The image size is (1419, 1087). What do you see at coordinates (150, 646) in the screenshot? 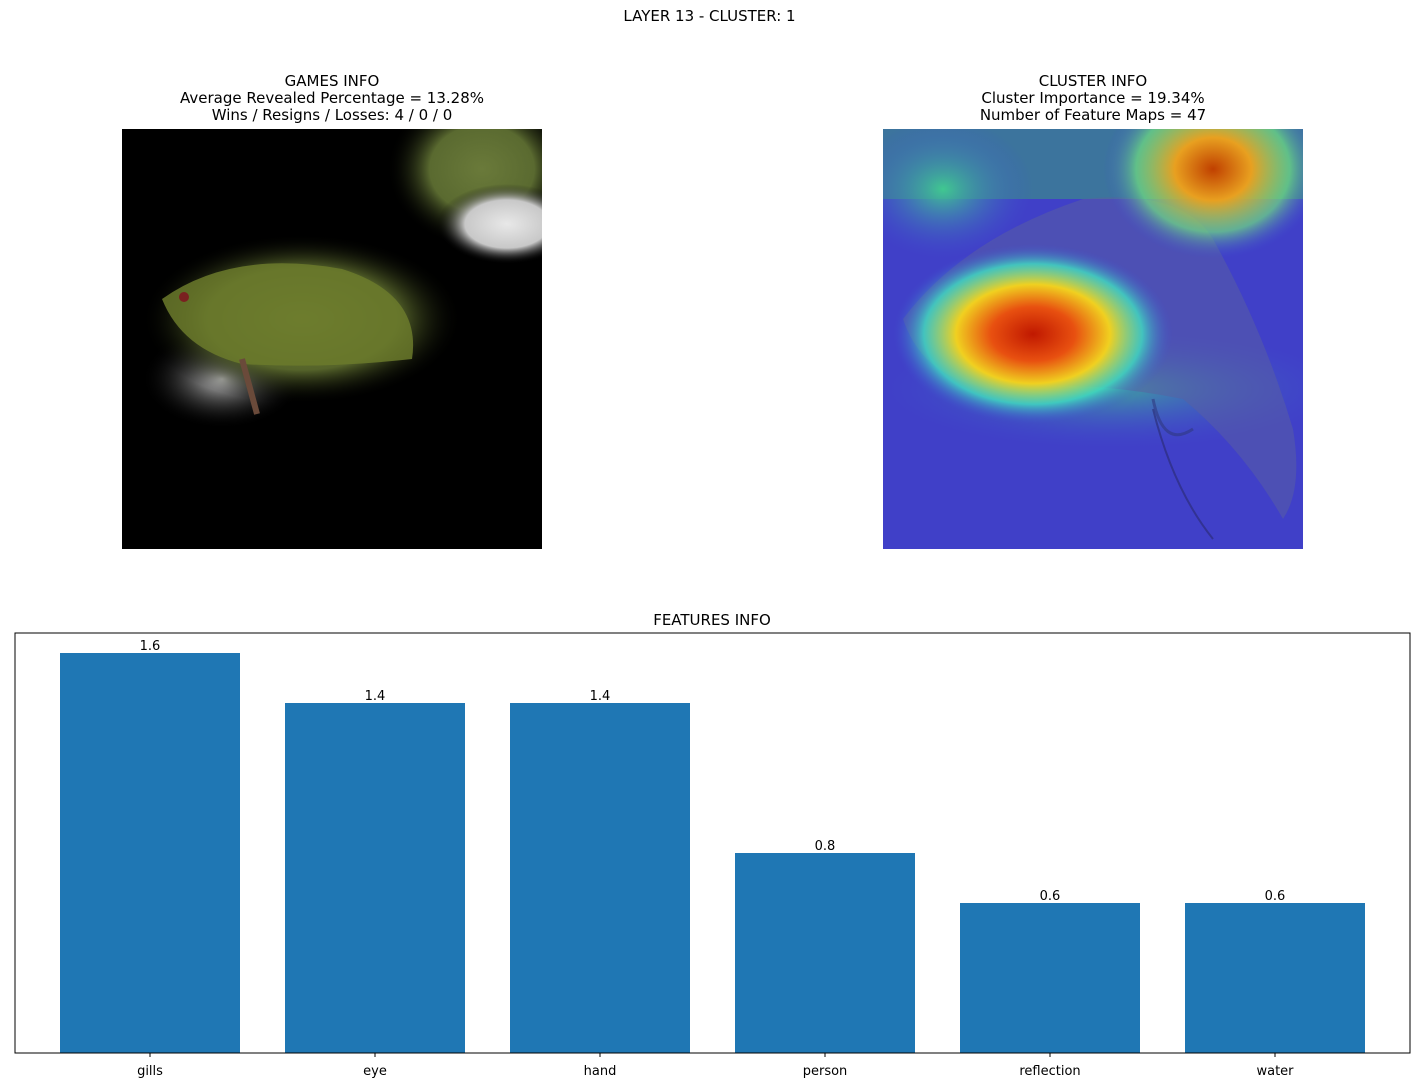
I see `value-label-gills: 1.6` at bounding box center [150, 646].